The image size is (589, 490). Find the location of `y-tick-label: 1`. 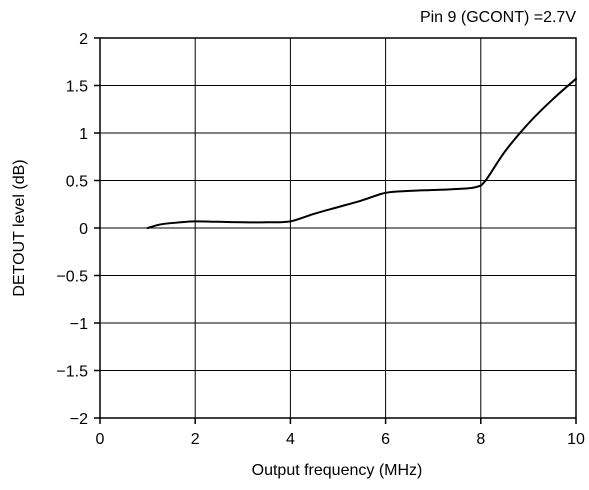

y-tick-label: 1 is located at coordinates (83, 134).